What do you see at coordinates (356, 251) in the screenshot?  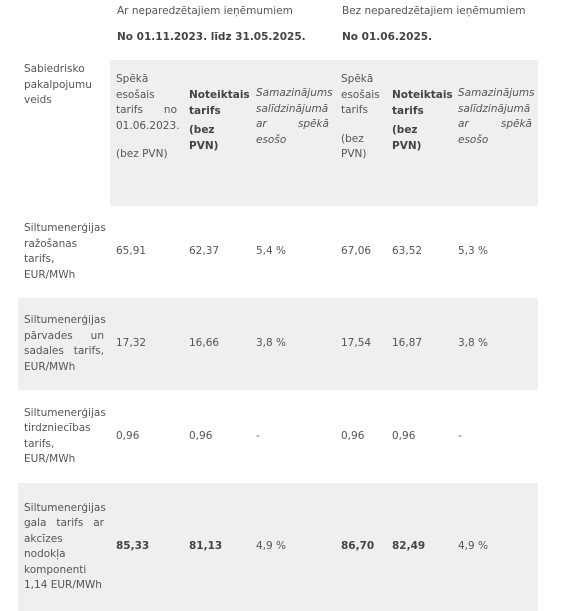 I see `value-cell: 67,06` at bounding box center [356, 251].